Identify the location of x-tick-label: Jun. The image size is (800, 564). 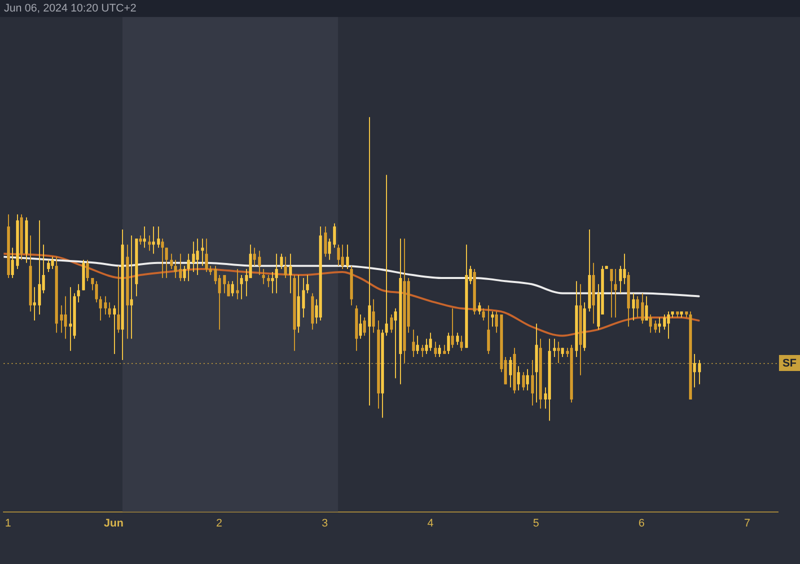
(114, 523).